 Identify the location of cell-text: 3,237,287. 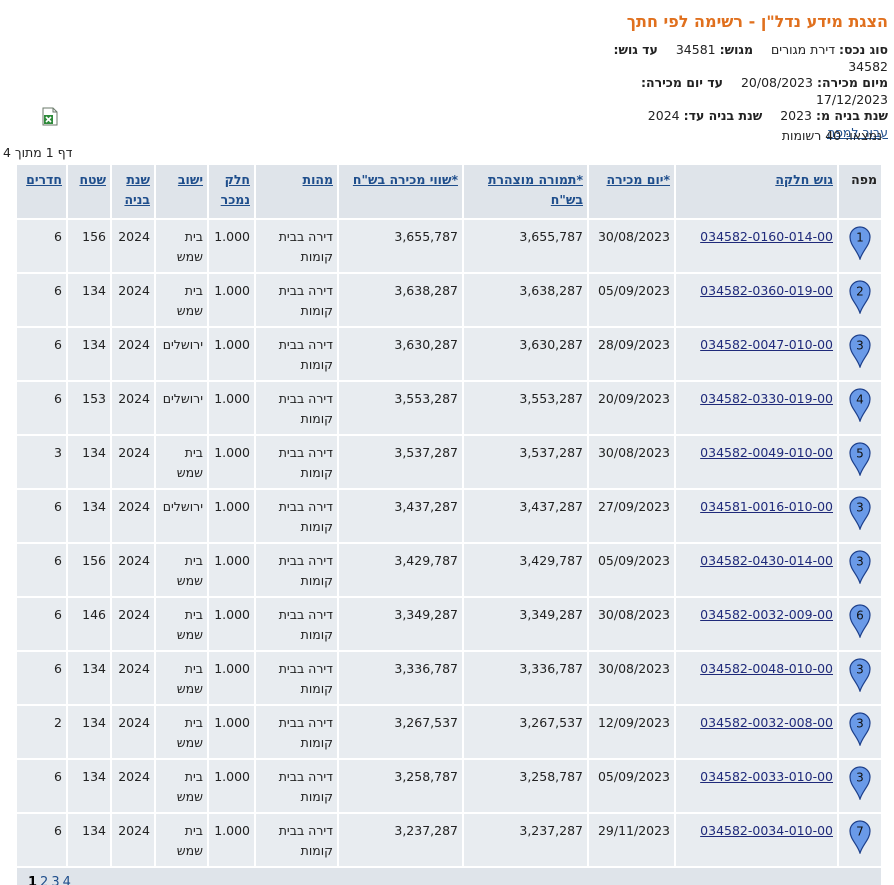
(551, 830).